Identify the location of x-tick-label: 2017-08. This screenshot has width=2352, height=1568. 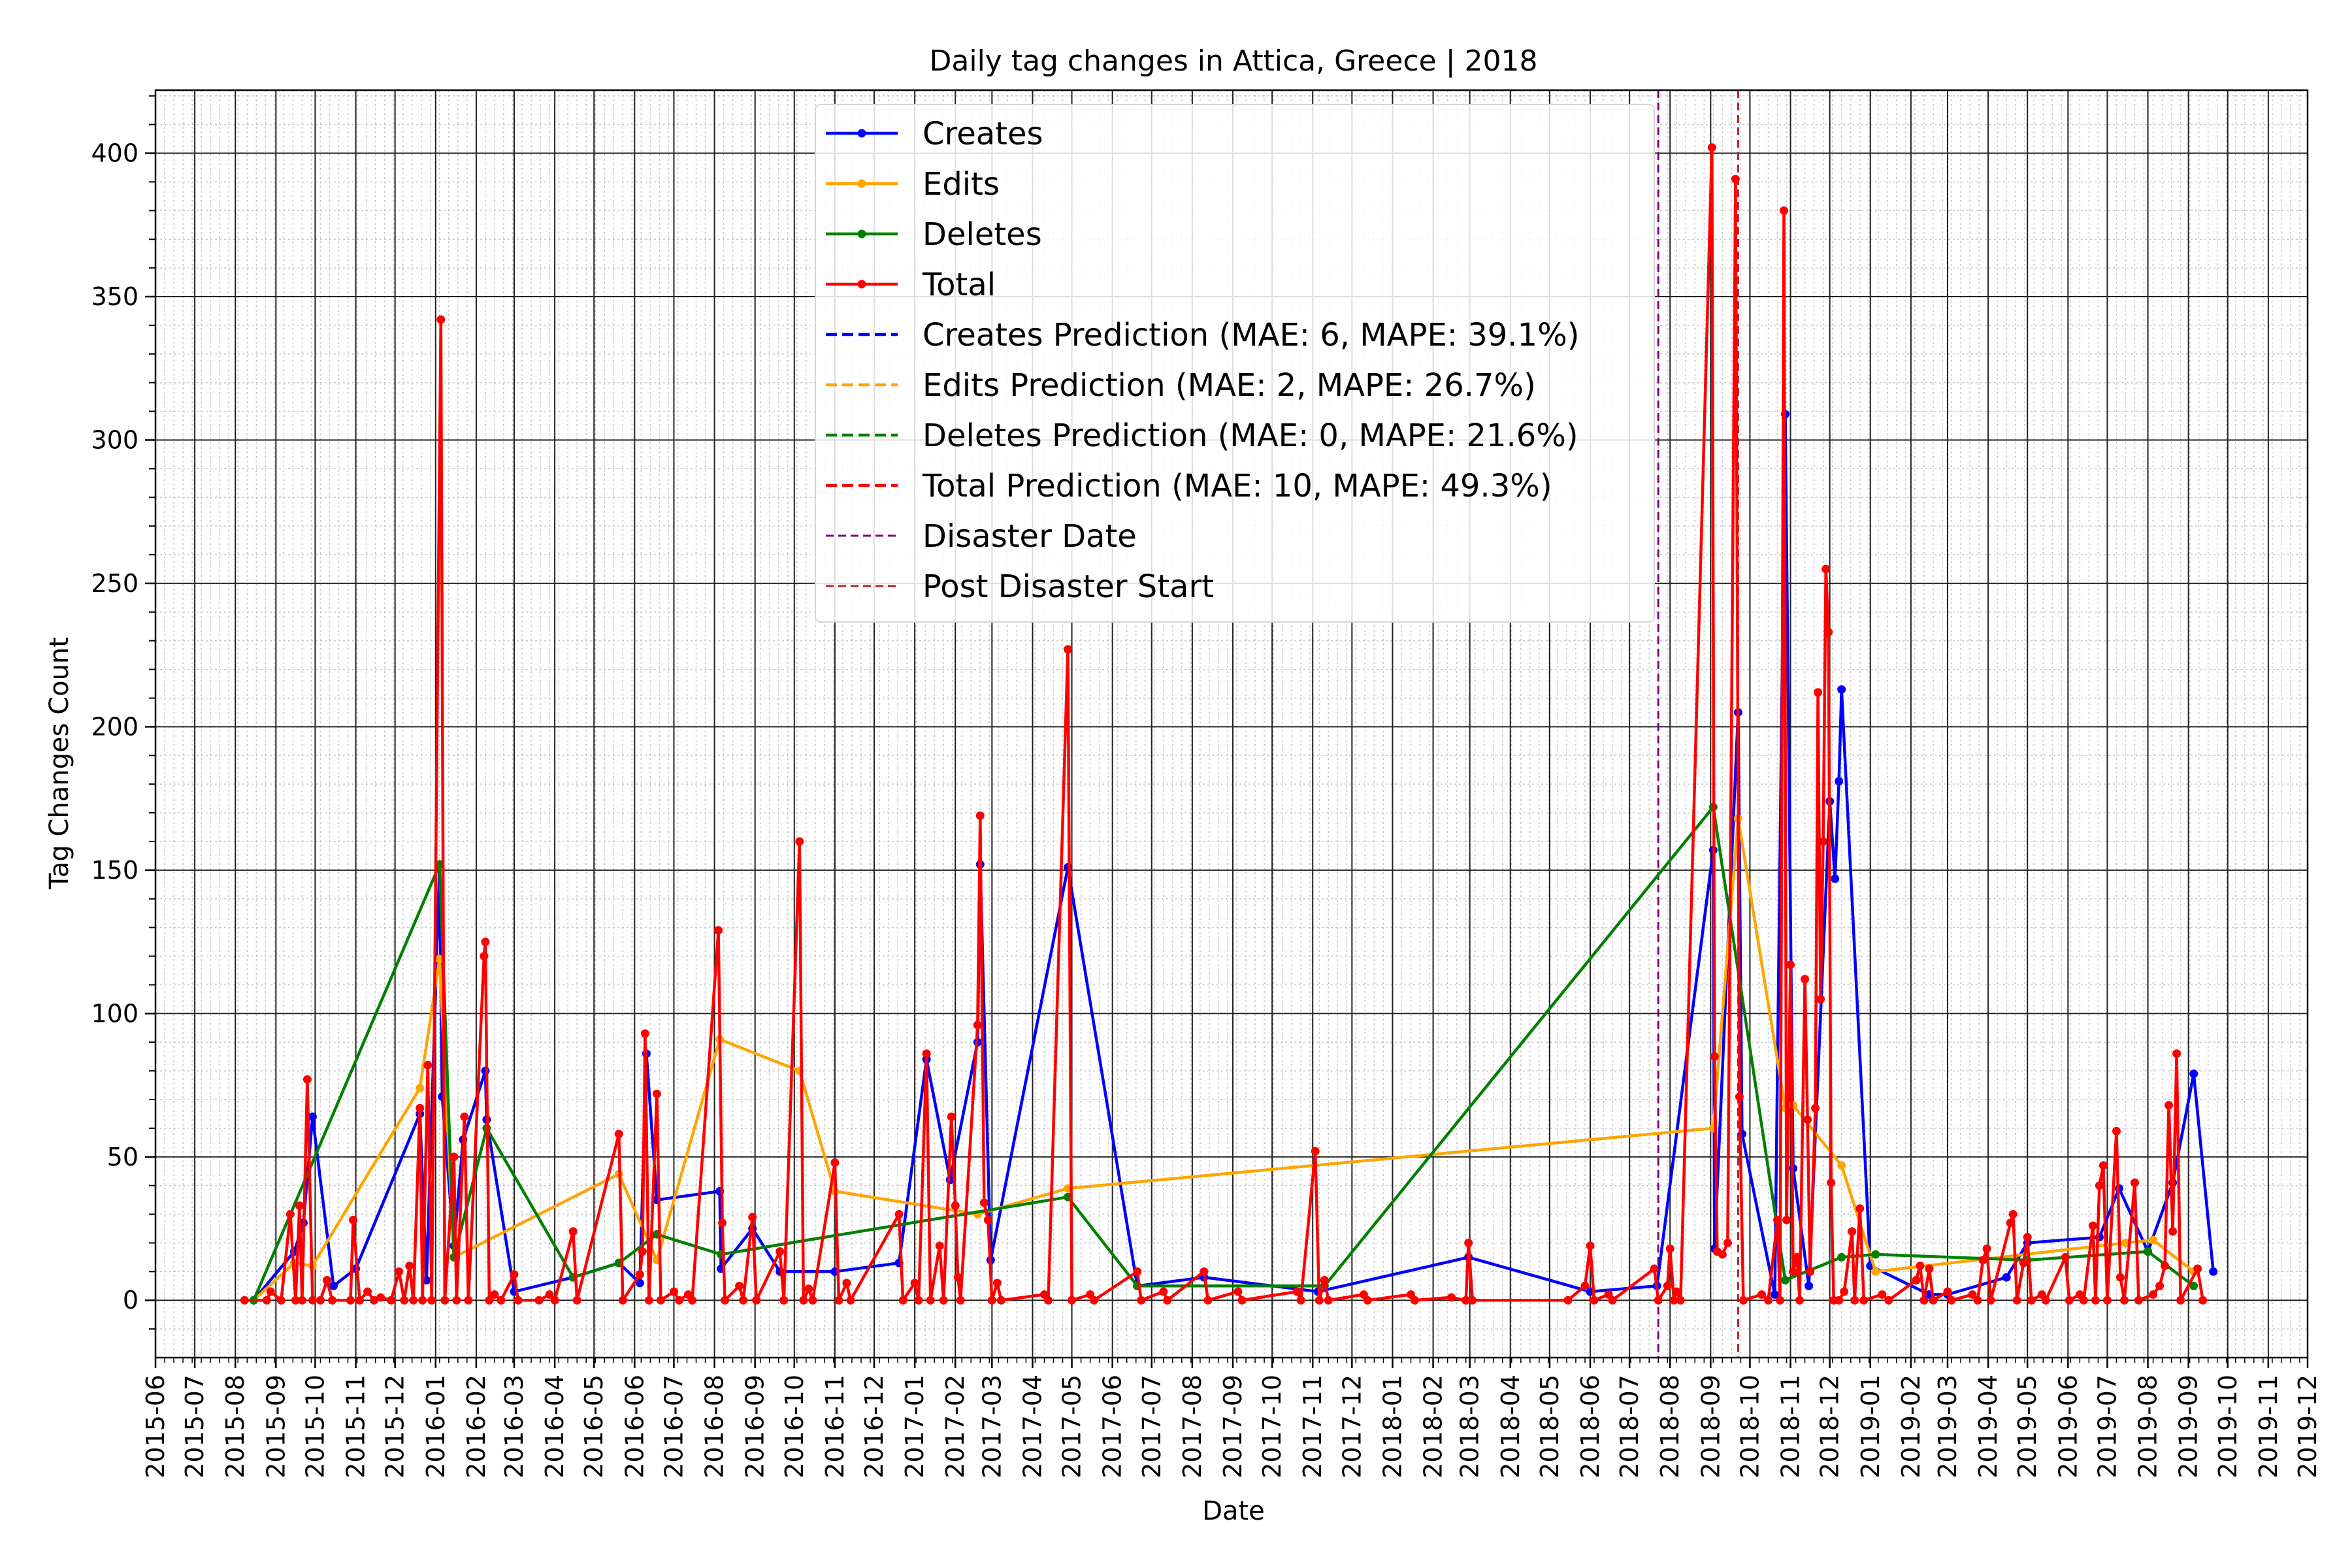
(1192, 1426).